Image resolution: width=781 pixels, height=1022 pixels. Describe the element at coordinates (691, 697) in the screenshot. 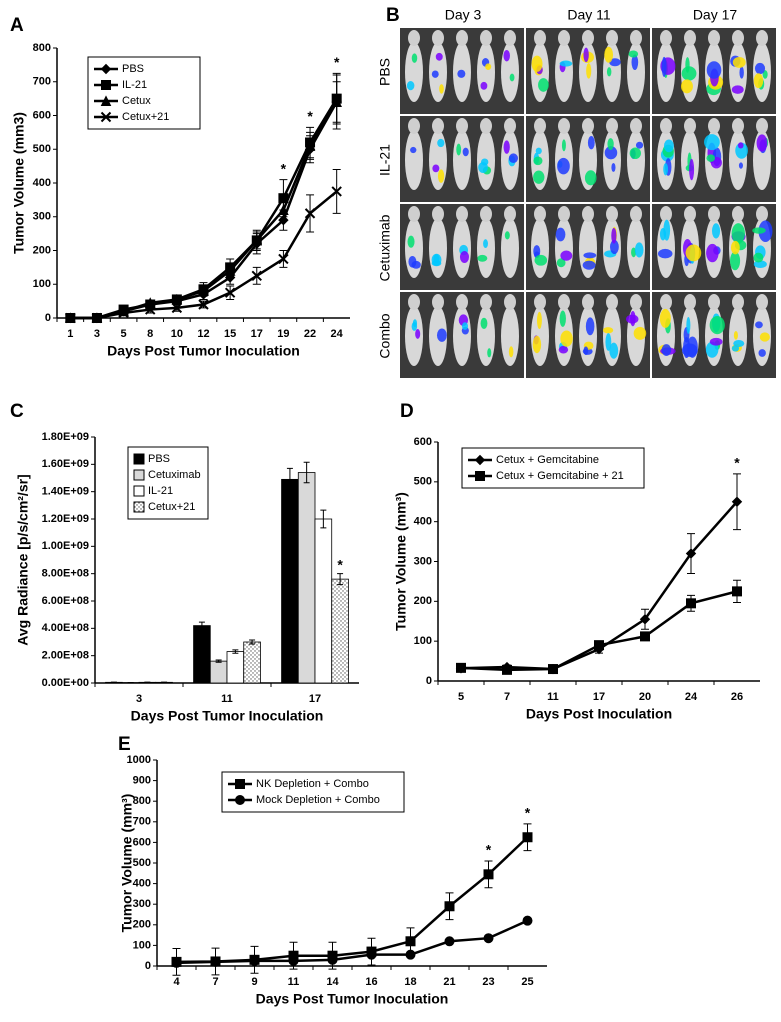

I see `x-tick-label: 24` at that location.